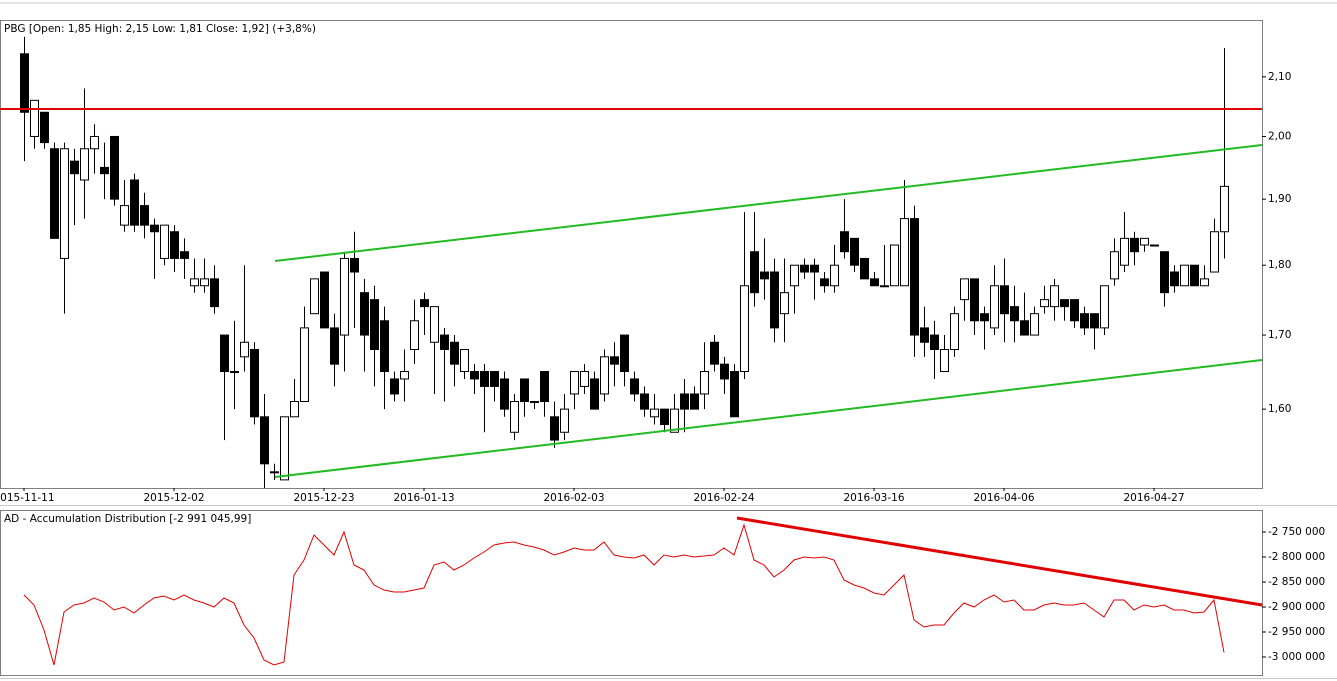  Describe the element at coordinates (1279, 335) in the screenshot. I see `y-tick-label: 1,70` at that location.